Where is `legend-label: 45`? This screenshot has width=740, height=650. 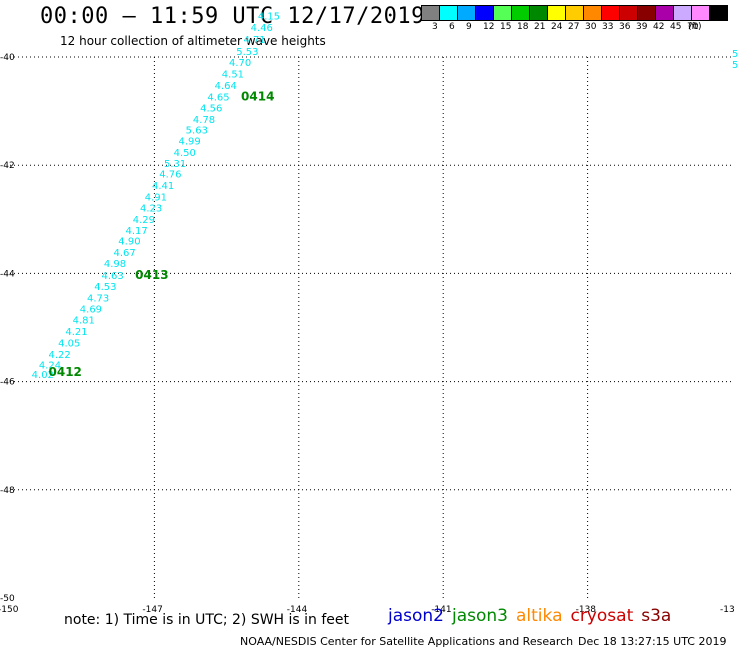 legend-label: 45 is located at coordinates (676, 27).